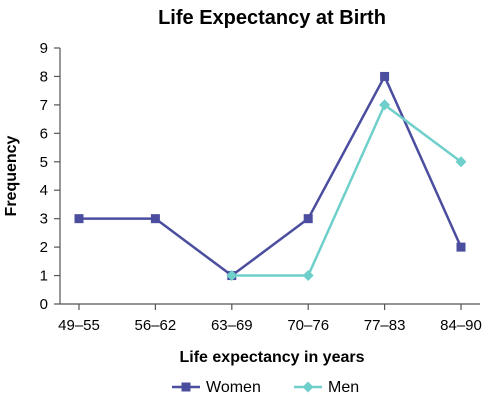  I want to click on legend-label: Men, so click(343, 387).